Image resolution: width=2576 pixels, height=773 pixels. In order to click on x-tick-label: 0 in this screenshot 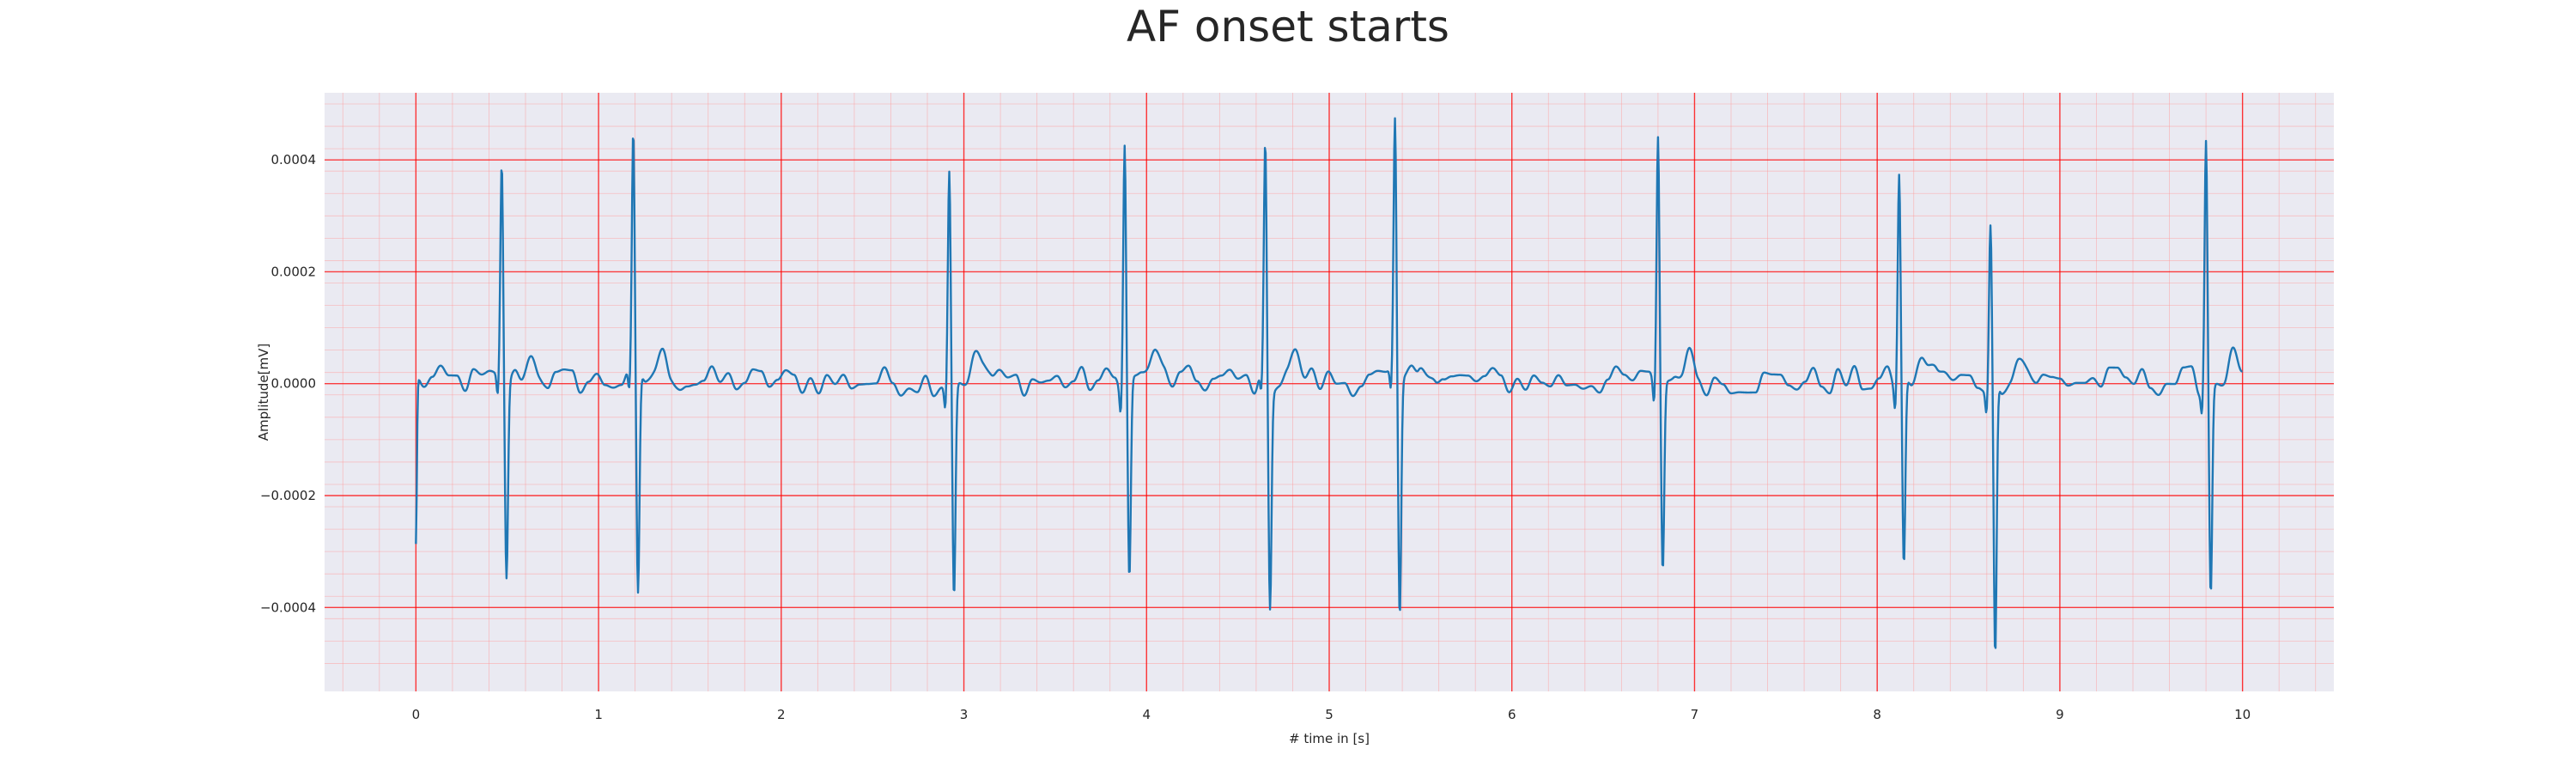, I will do `click(417, 714)`.